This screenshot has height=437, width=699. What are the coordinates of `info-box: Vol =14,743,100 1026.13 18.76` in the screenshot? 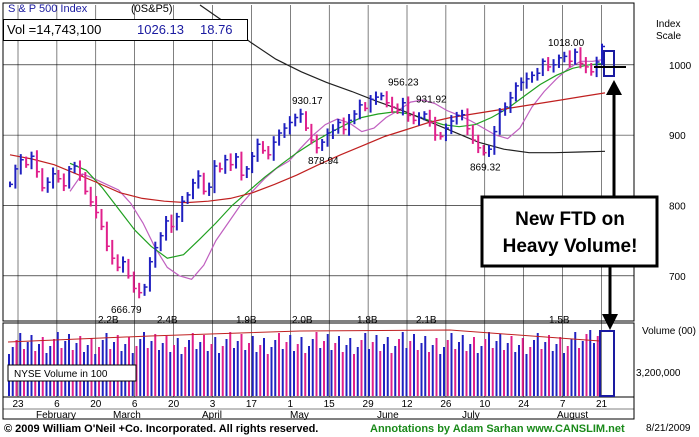 It's located at (125, 30).